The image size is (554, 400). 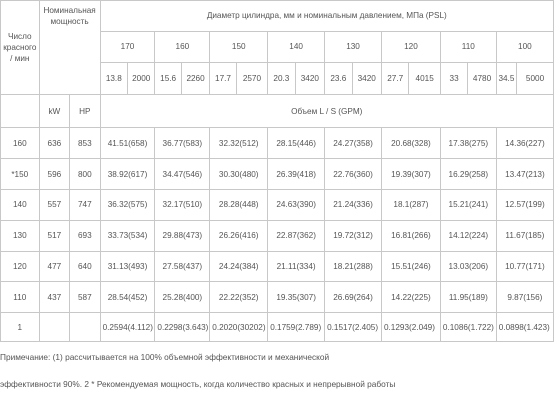 What do you see at coordinates (296, 297) in the screenshot?
I see `volume-cell: 19.35(307)` at bounding box center [296, 297].